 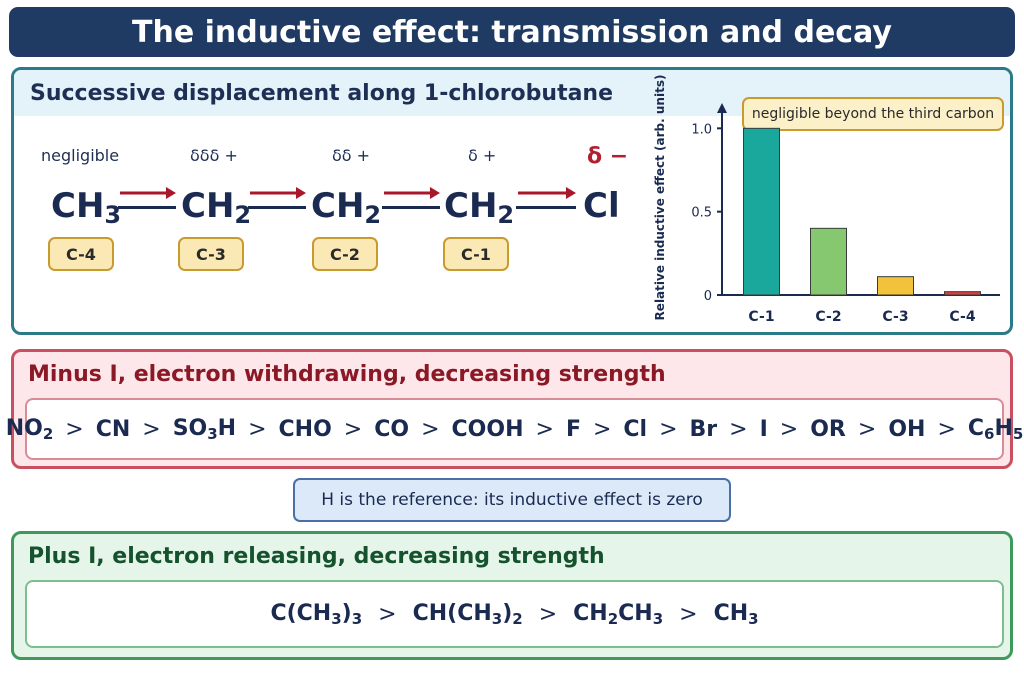 I want to click on arrow-c2-c1, so click(x=412, y=193).